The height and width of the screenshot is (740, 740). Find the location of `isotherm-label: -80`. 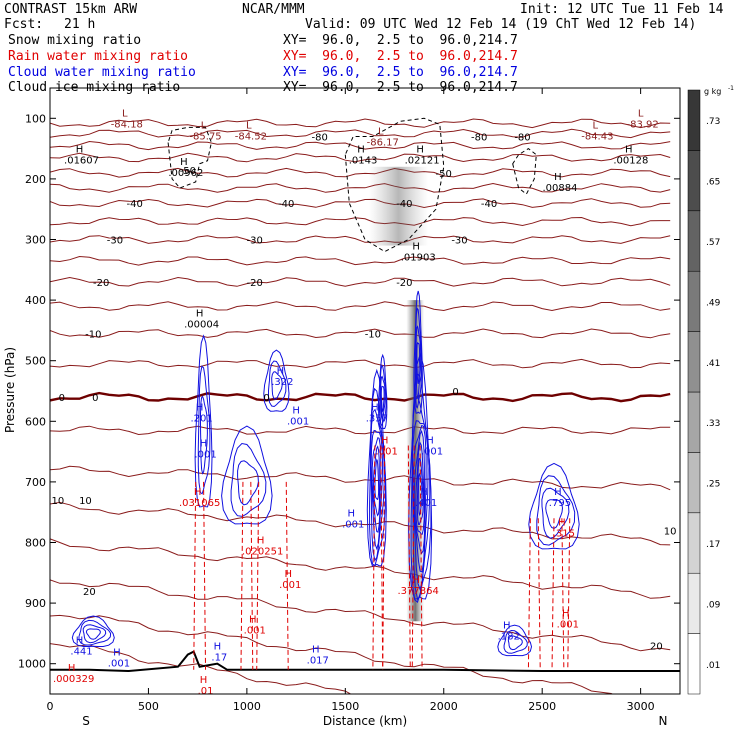

isotherm-label: -80 is located at coordinates (320, 137).